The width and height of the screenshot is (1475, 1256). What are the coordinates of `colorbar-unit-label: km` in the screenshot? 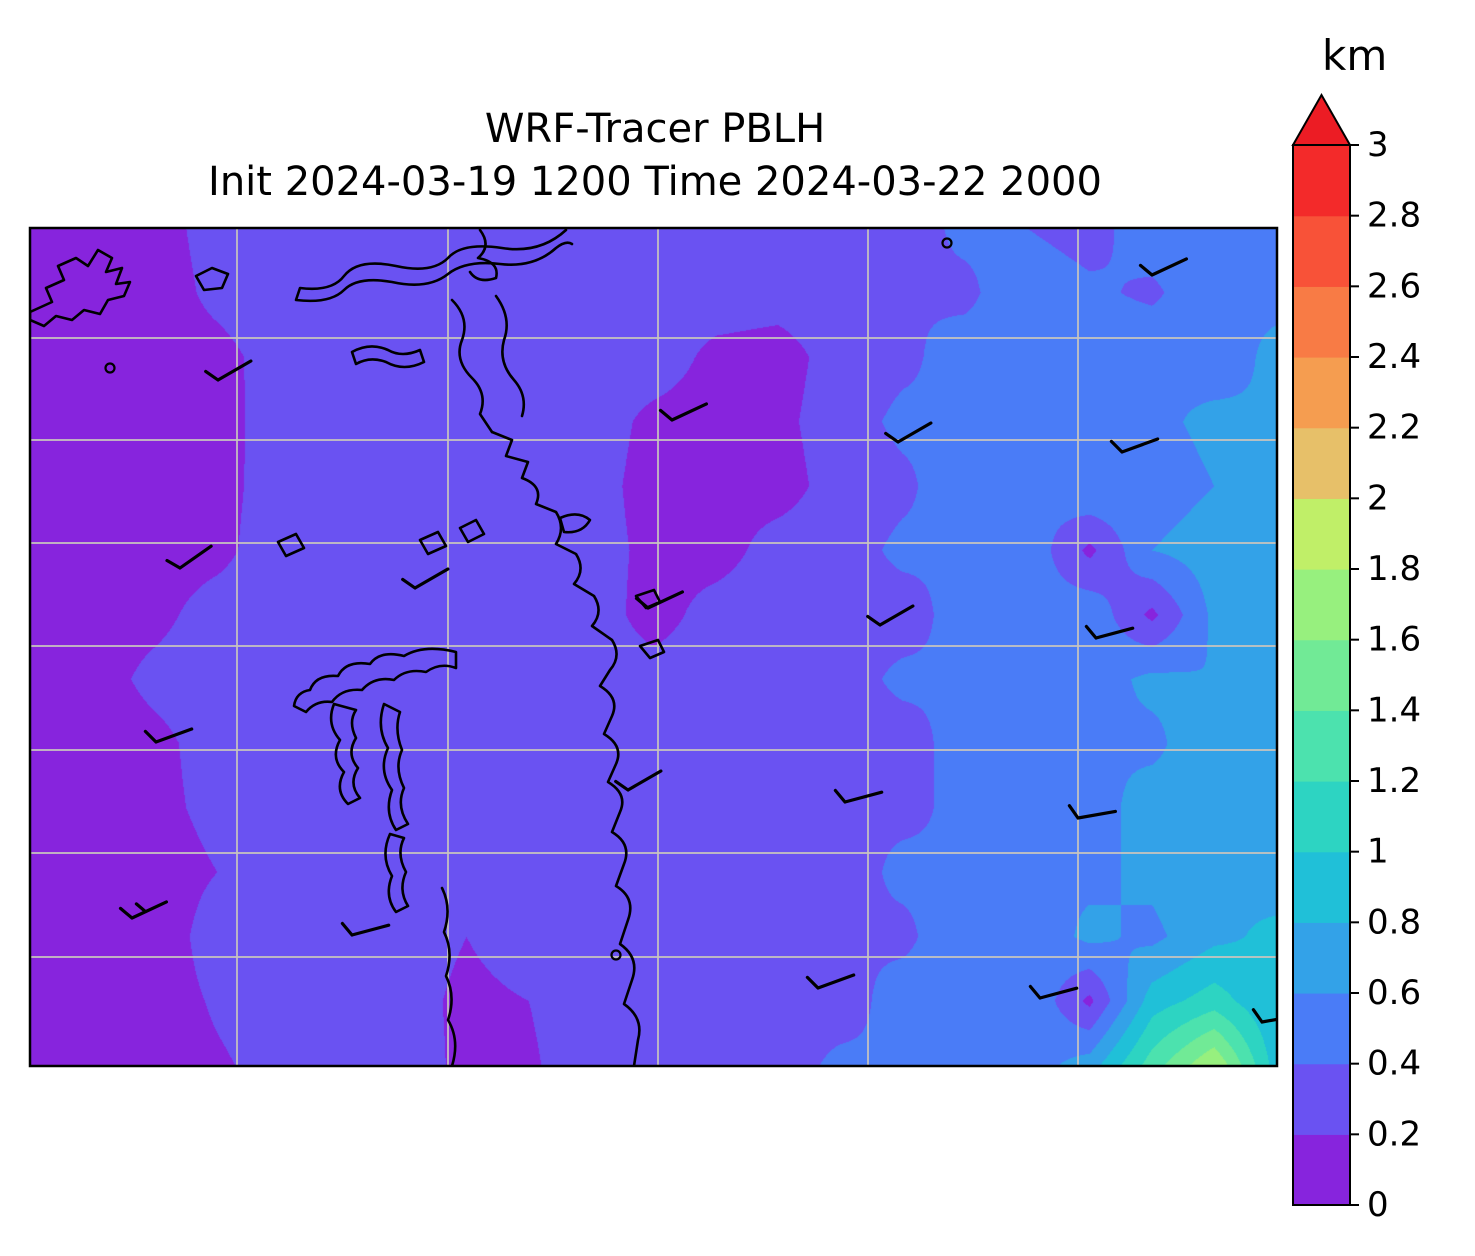 It's located at (1354, 55).